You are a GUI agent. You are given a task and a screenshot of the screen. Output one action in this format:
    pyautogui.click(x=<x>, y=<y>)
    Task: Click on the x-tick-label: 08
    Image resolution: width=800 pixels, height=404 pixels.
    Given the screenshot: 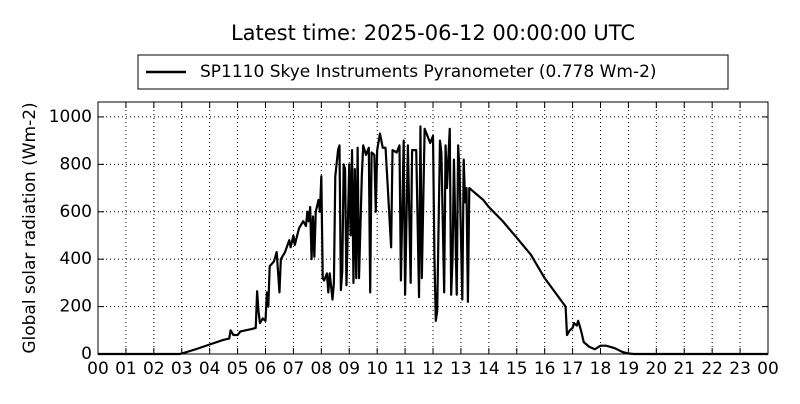 What is the action you would take?
    pyautogui.click(x=322, y=369)
    